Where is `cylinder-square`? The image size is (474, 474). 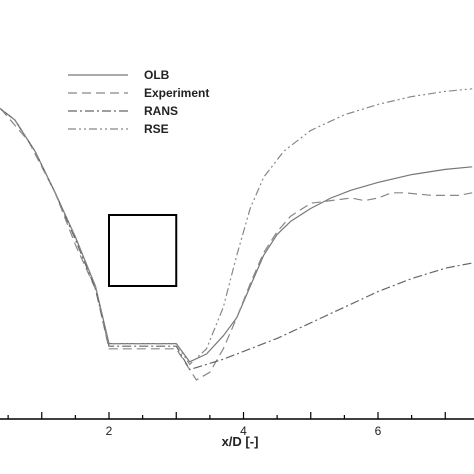 cylinder-square is located at coordinates (143, 250).